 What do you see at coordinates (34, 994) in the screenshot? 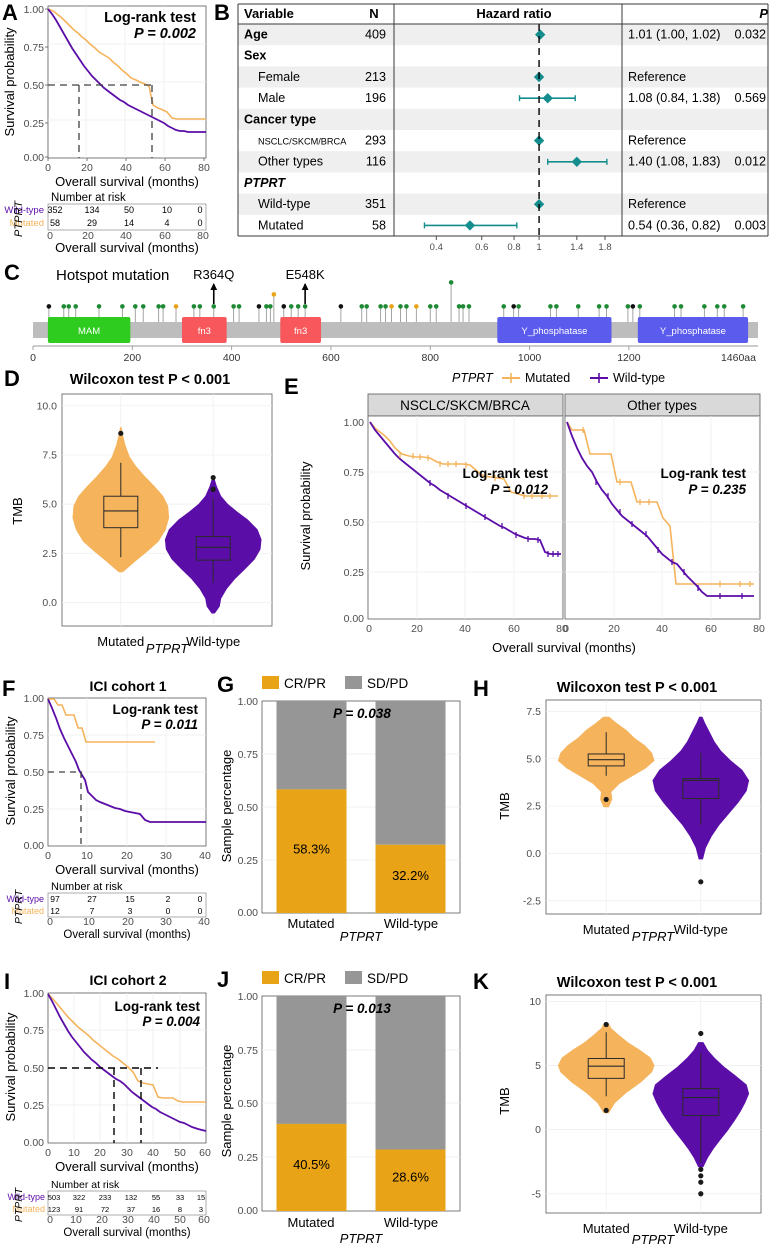
I see `svg-text: 1.00` at bounding box center [34, 994].